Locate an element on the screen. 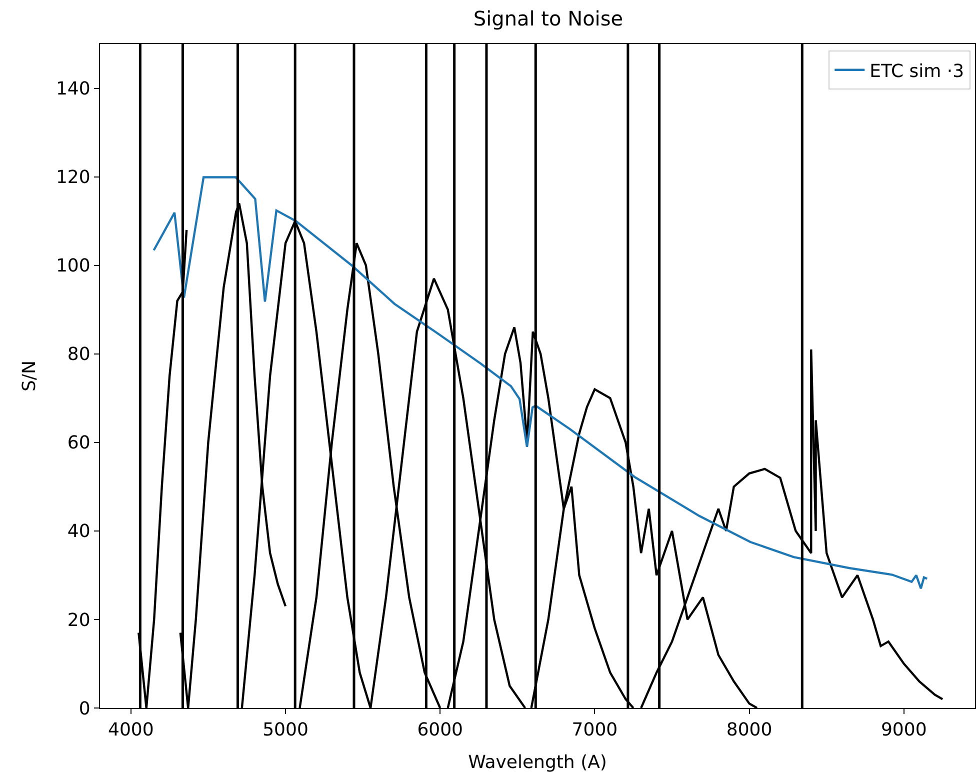 The width and height of the screenshot is (979, 778). x-tick-label: 8000 is located at coordinates (749, 730).